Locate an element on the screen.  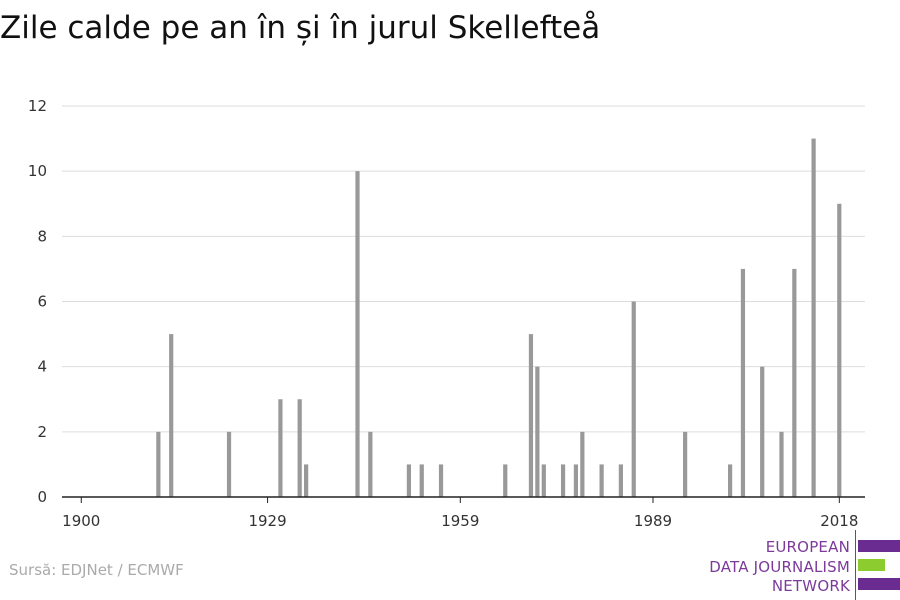
x-tick-label: 1989 is located at coordinates (653, 521).